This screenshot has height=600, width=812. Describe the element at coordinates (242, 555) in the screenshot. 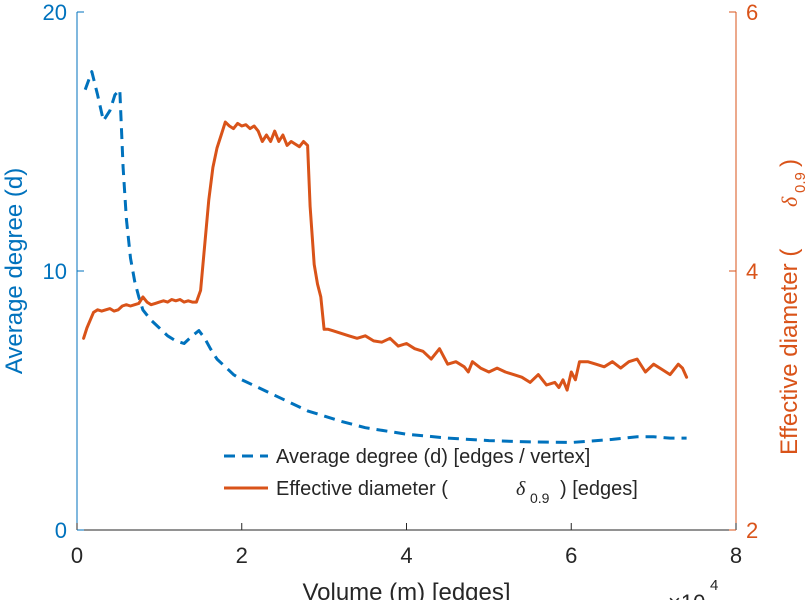

I see `x-tick-label: 2` at that location.